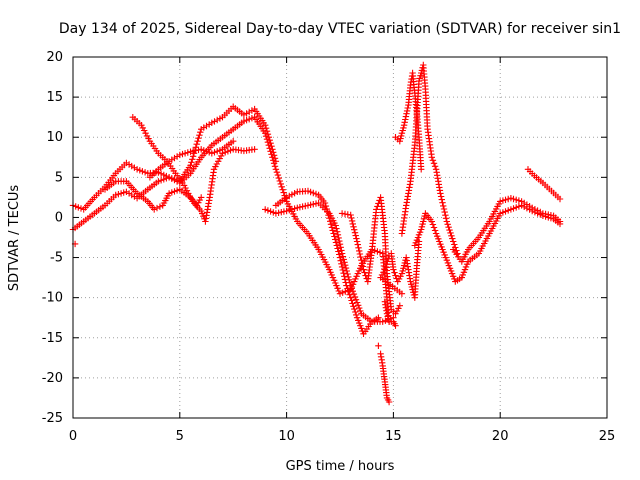 Image resolution: width=640 pixels, height=480 pixels. Describe the element at coordinates (56, 258) in the screenshot. I see `y-tick-label: -5` at that location.